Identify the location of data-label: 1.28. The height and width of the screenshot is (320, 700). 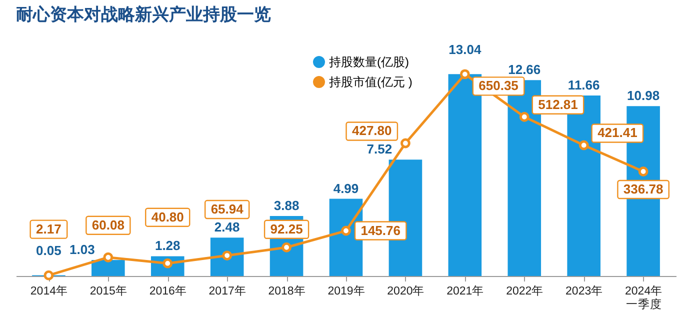
(167, 246).